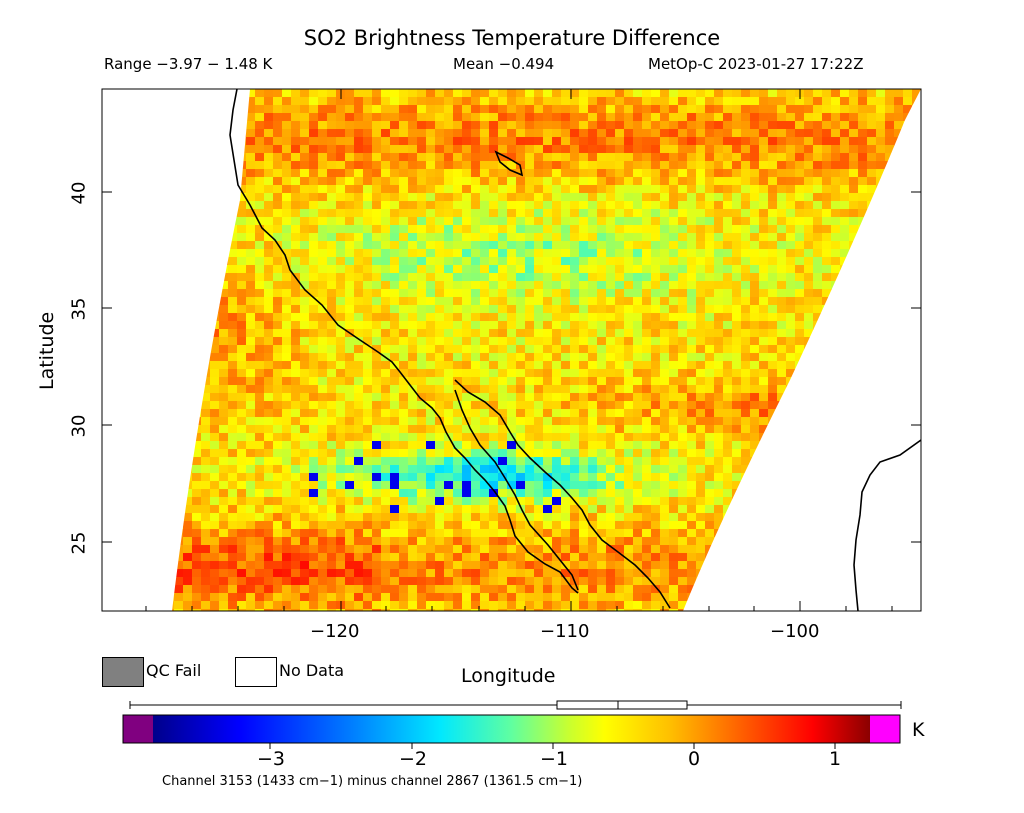 This screenshot has height=813, width=1024. I want to click on y-tick-25: 25, so click(79, 543).